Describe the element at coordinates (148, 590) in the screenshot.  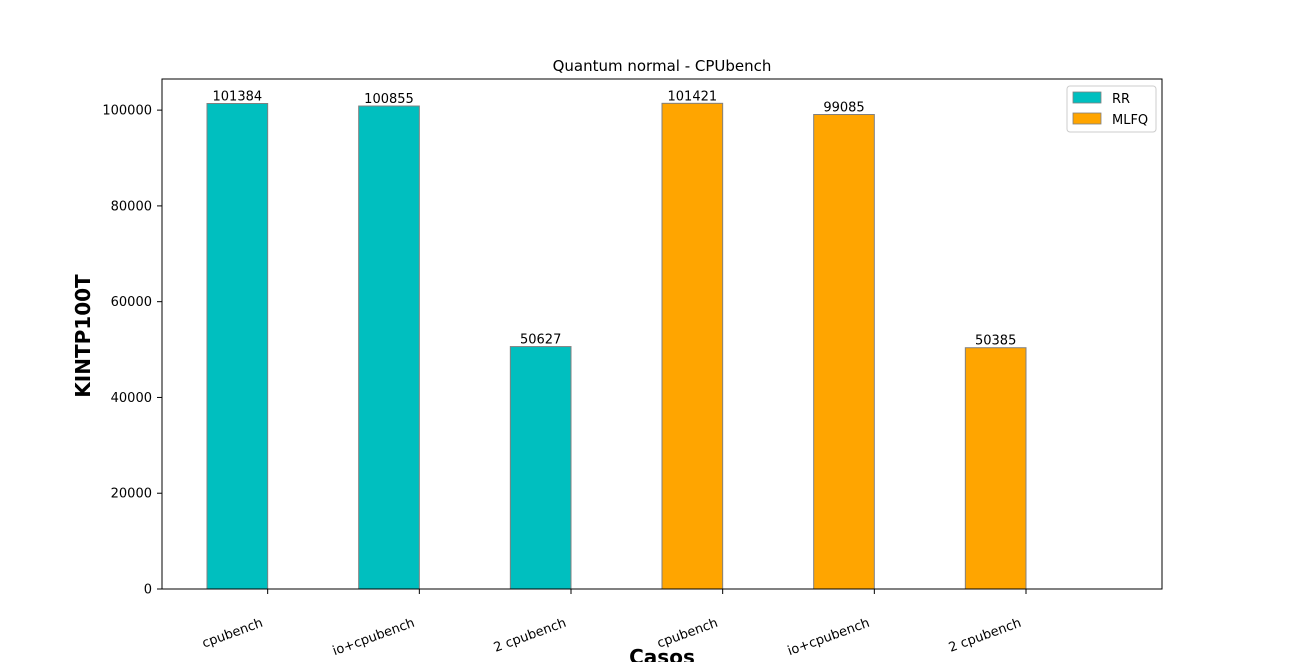
I see `y-tick-label: 0` at that location.